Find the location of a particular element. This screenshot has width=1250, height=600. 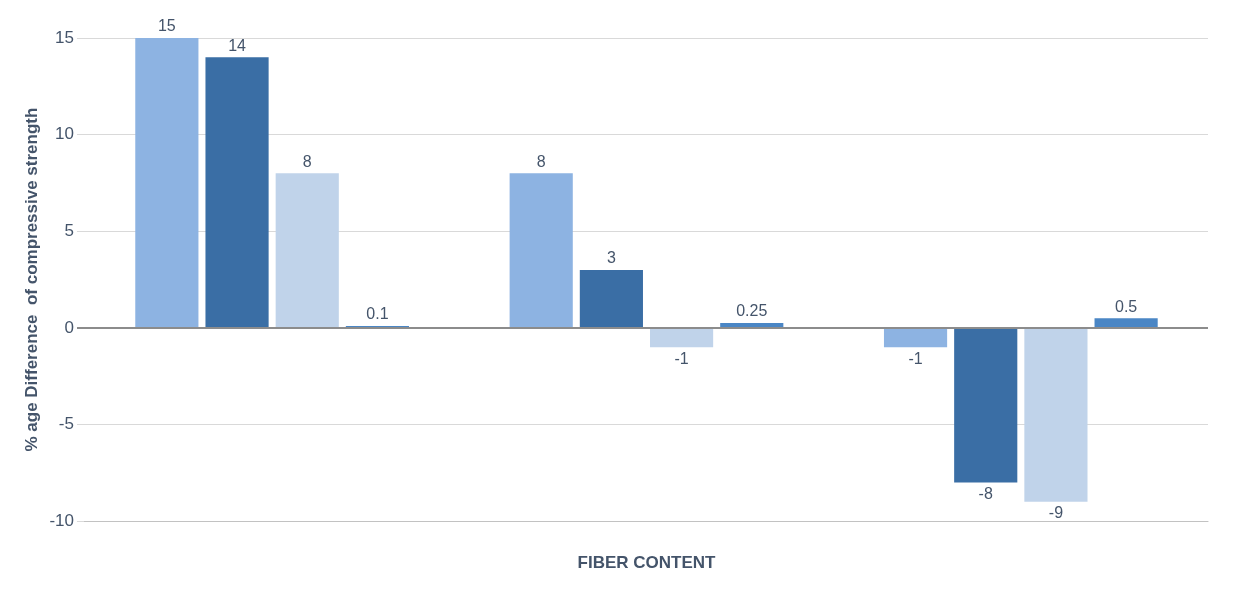

data-label: 0.25 is located at coordinates (752, 311).